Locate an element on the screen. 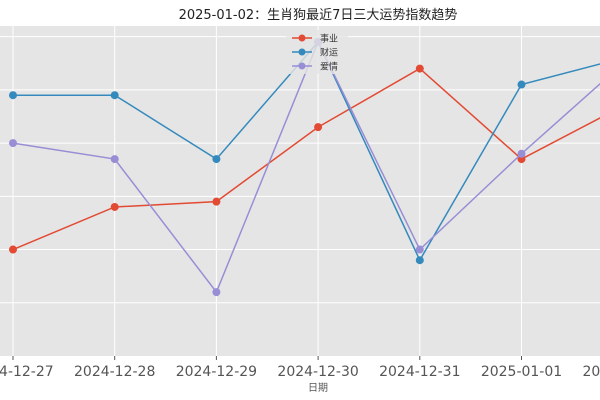 This screenshot has height=400, width=600. legend-label: 财运 is located at coordinates (329, 53).